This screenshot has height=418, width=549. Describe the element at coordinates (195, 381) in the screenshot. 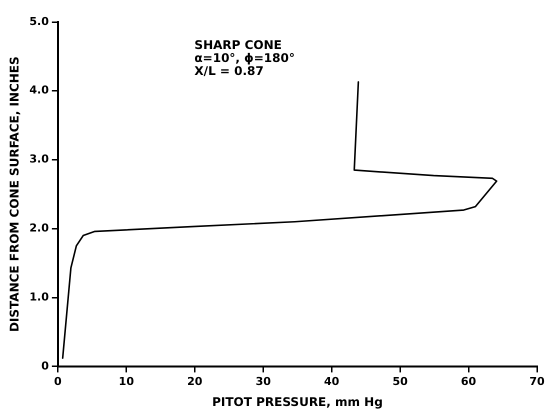

I see `x-tick-label: 20` at that location.